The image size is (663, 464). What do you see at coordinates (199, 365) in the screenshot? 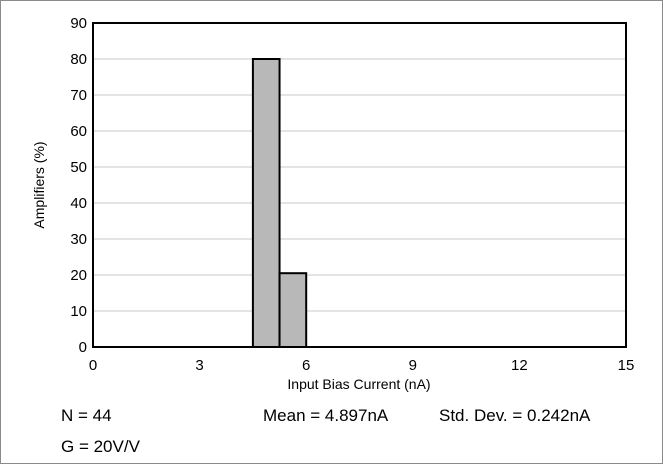
I see `x-tick-label: 3` at bounding box center [199, 365].